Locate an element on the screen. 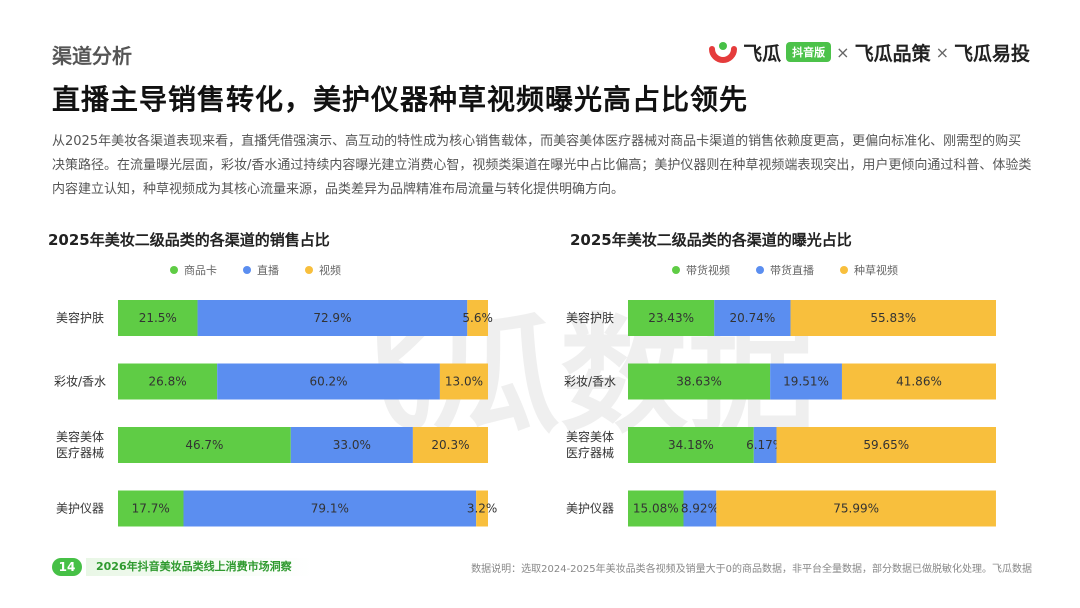 This screenshot has height=608, width=1080. data-label: 20.74% is located at coordinates (753, 318).